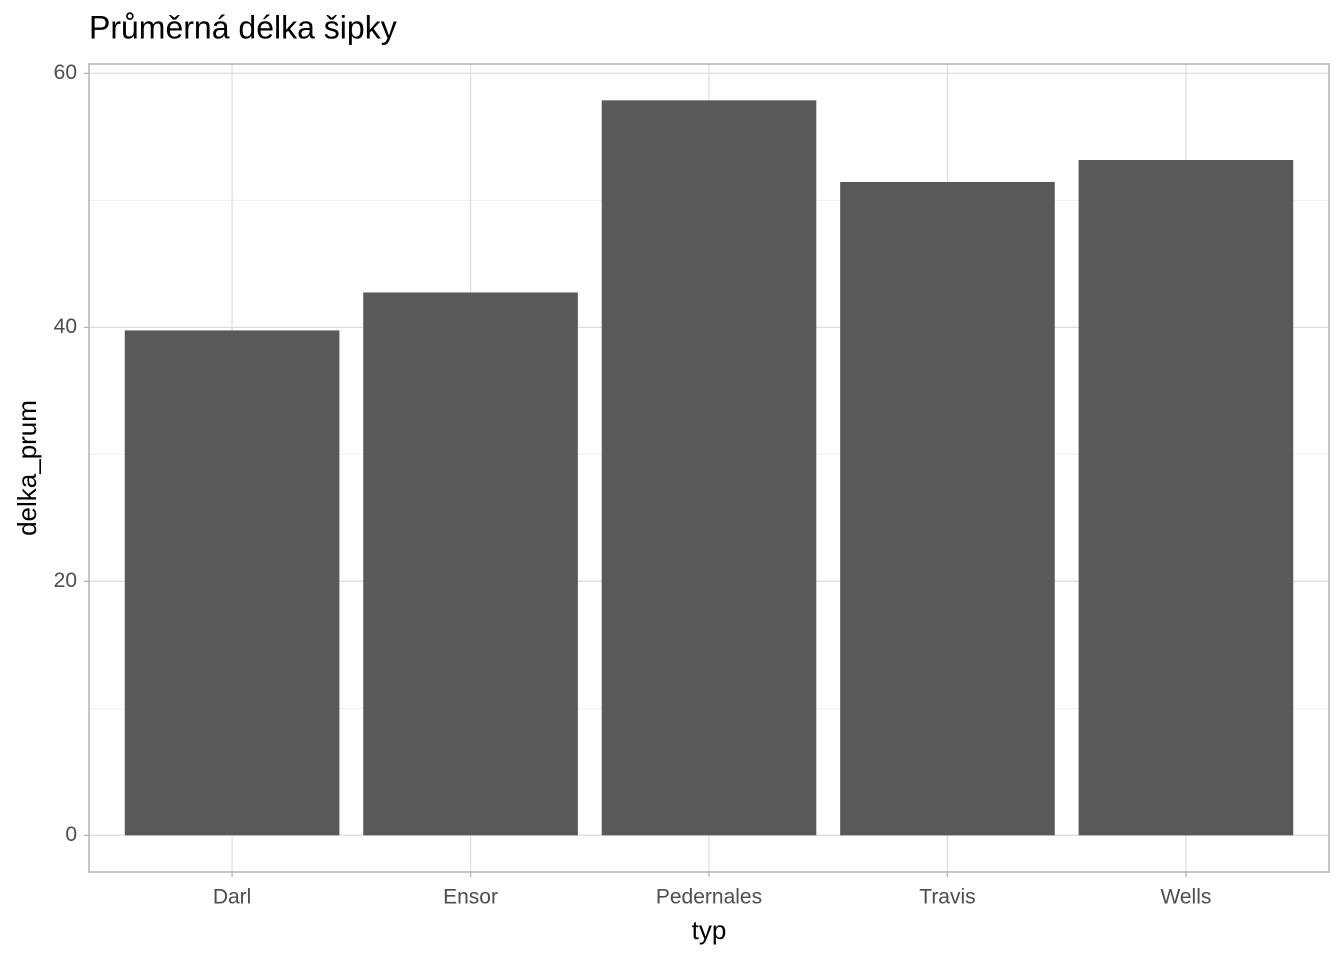  Describe the element at coordinates (947, 897) in the screenshot. I see `x-tick-label: Travis` at that location.